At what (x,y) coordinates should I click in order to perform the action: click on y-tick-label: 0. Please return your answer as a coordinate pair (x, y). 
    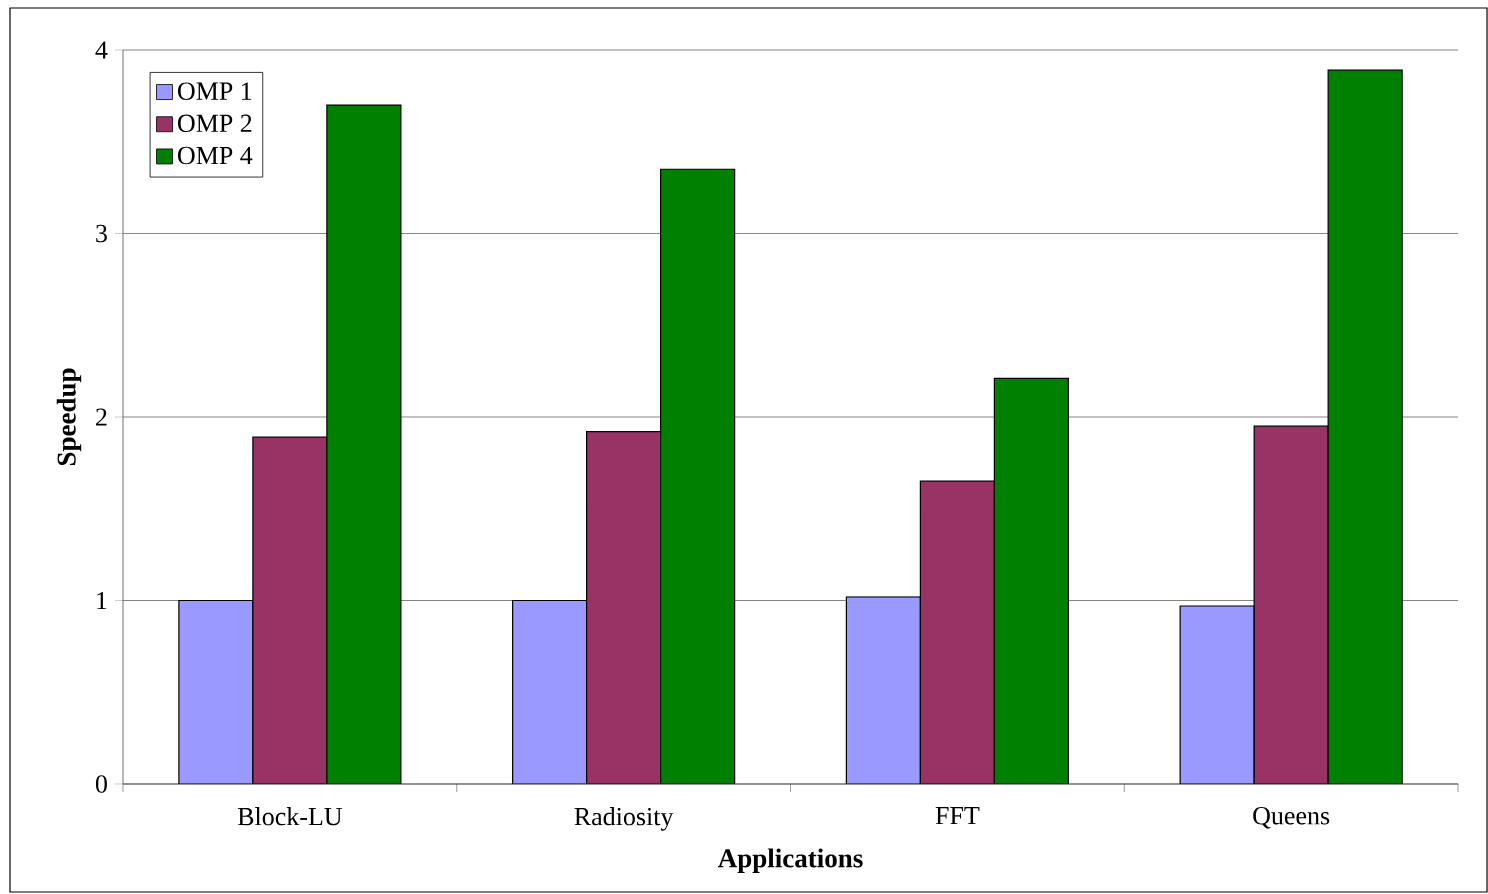
    Looking at the image, I should click on (101, 784).